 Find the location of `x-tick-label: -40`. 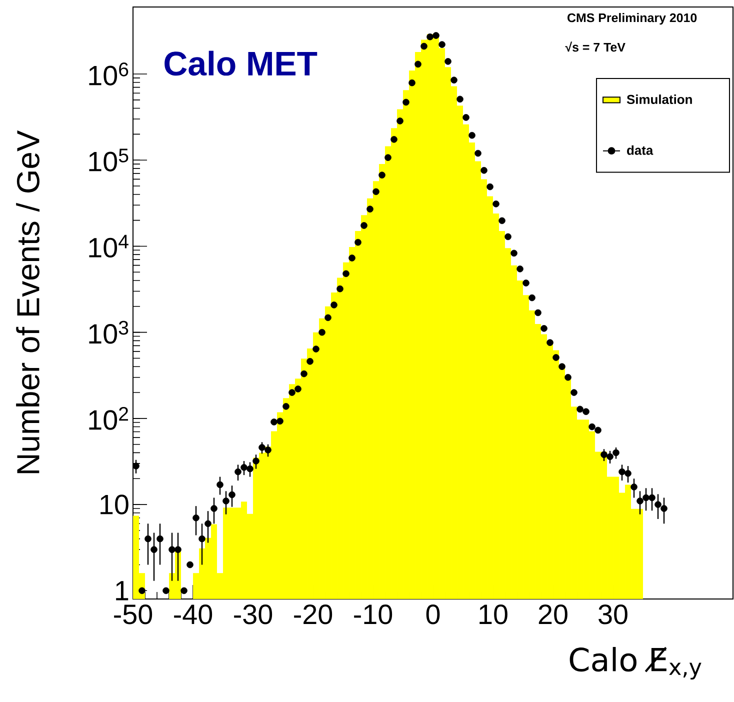

x-tick-label: -40 is located at coordinates (193, 614).